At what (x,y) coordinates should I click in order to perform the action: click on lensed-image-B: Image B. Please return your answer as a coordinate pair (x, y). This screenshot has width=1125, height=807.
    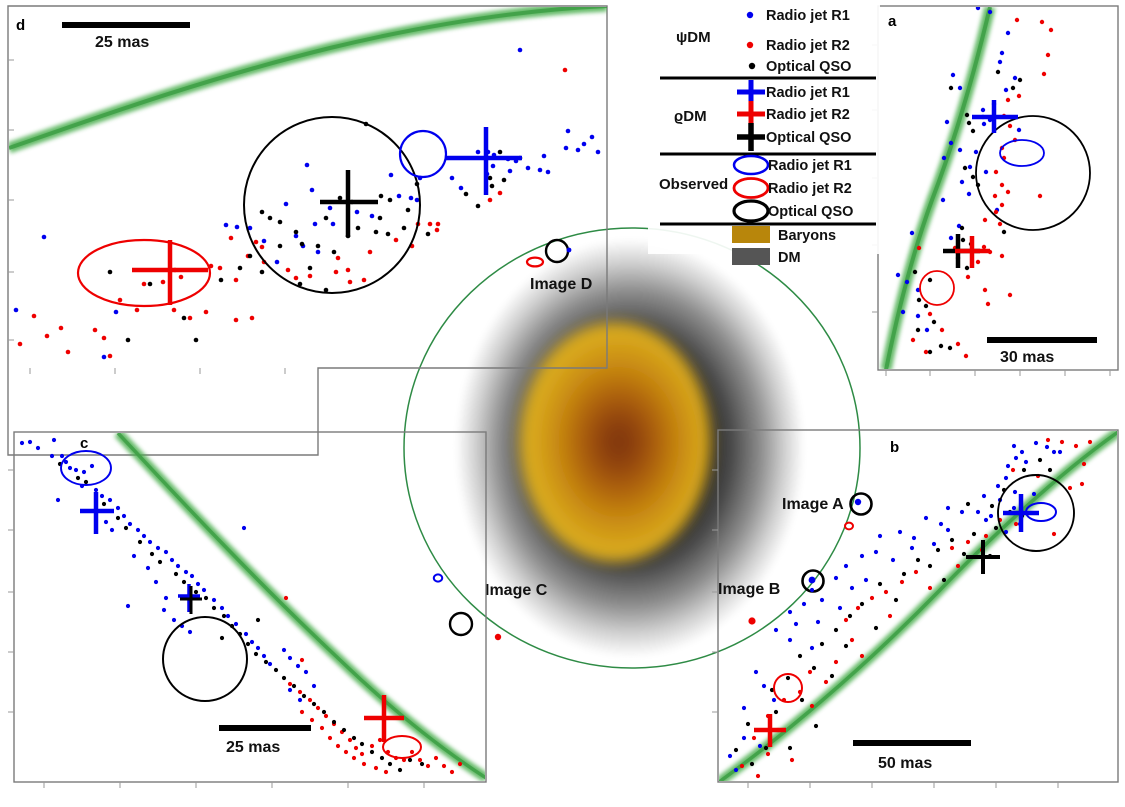
    Looking at the image, I should click on (771, 597).